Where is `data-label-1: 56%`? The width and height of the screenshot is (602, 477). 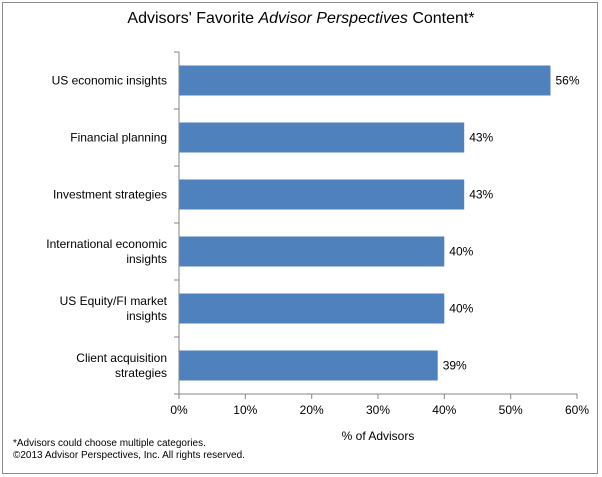
data-label-1: 56% is located at coordinates (568, 81).